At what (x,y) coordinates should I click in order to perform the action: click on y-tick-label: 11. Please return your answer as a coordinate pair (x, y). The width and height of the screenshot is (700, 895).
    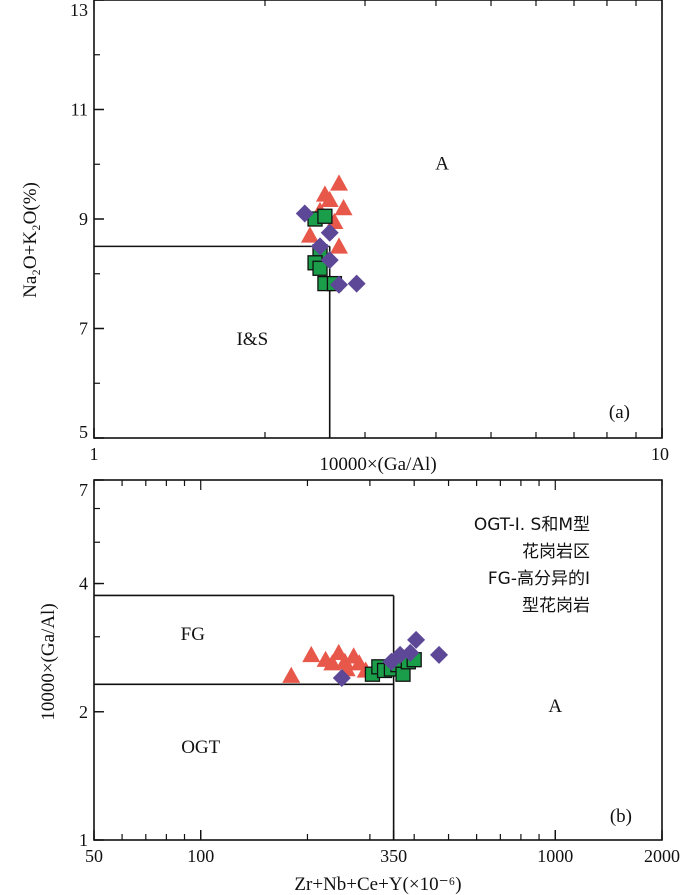
    Looking at the image, I should click on (79, 110).